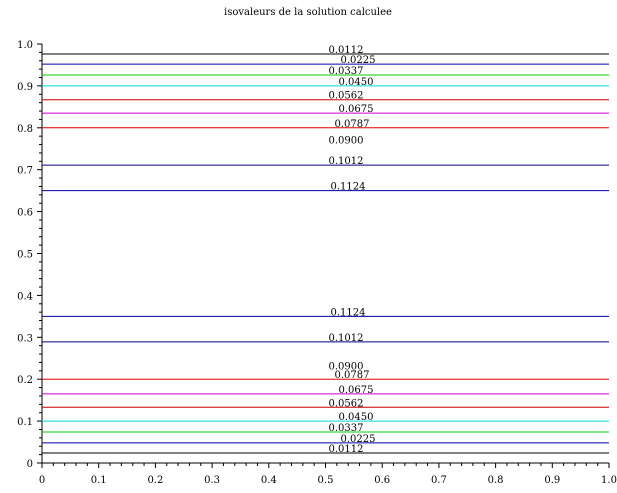 This screenshot has height=493, width=617. What do you see at coordinates (552, 480) in the screenshot?
I see `x-tick-label: 0.9` at bounding box center [552, 480].